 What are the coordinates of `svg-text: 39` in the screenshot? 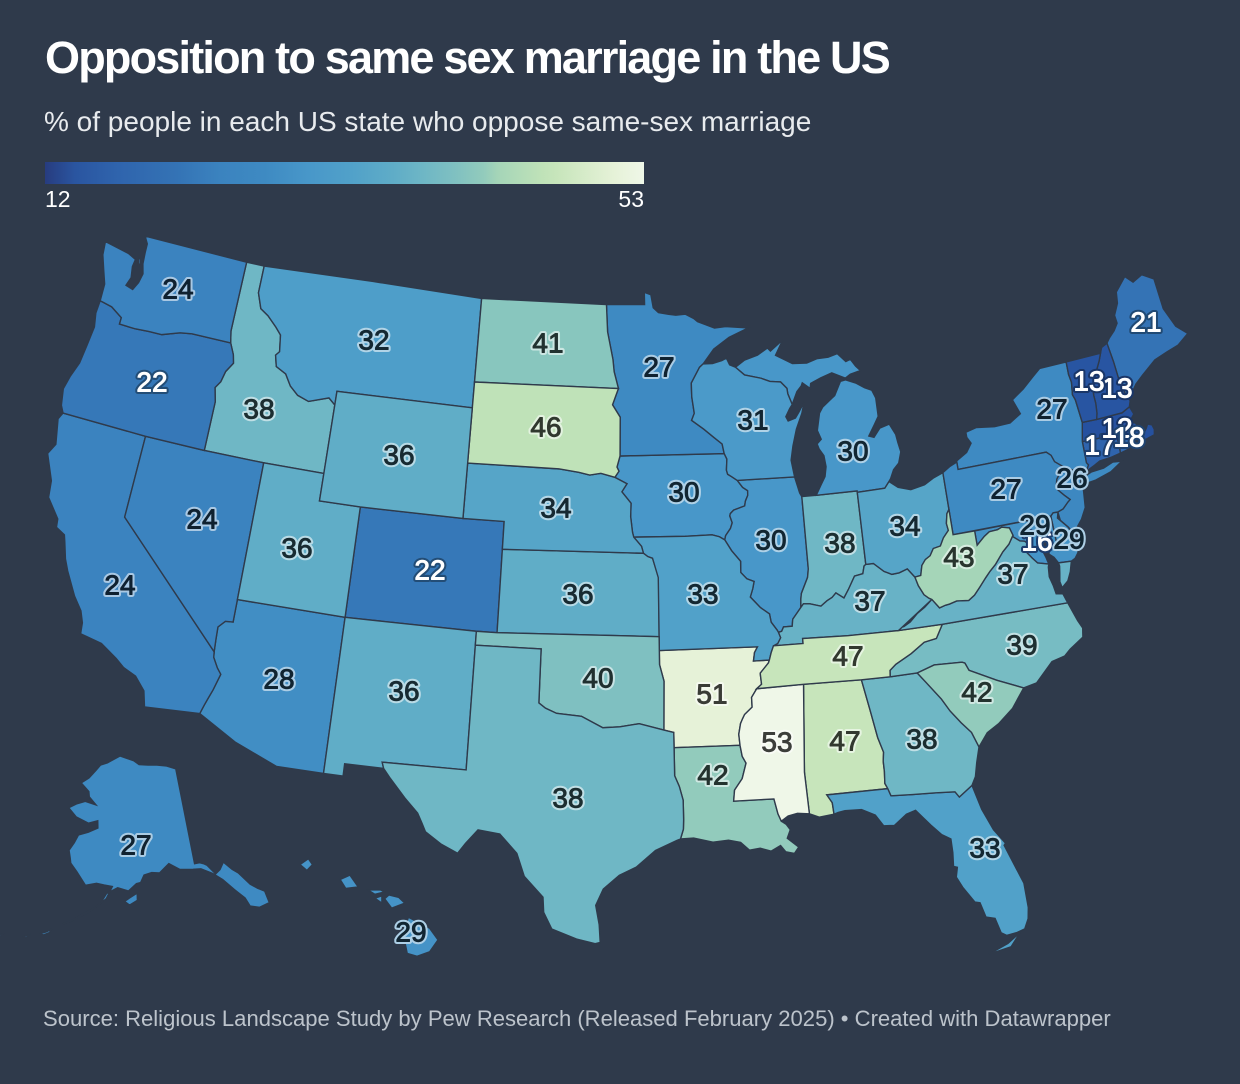 It's located at (1021, 645).